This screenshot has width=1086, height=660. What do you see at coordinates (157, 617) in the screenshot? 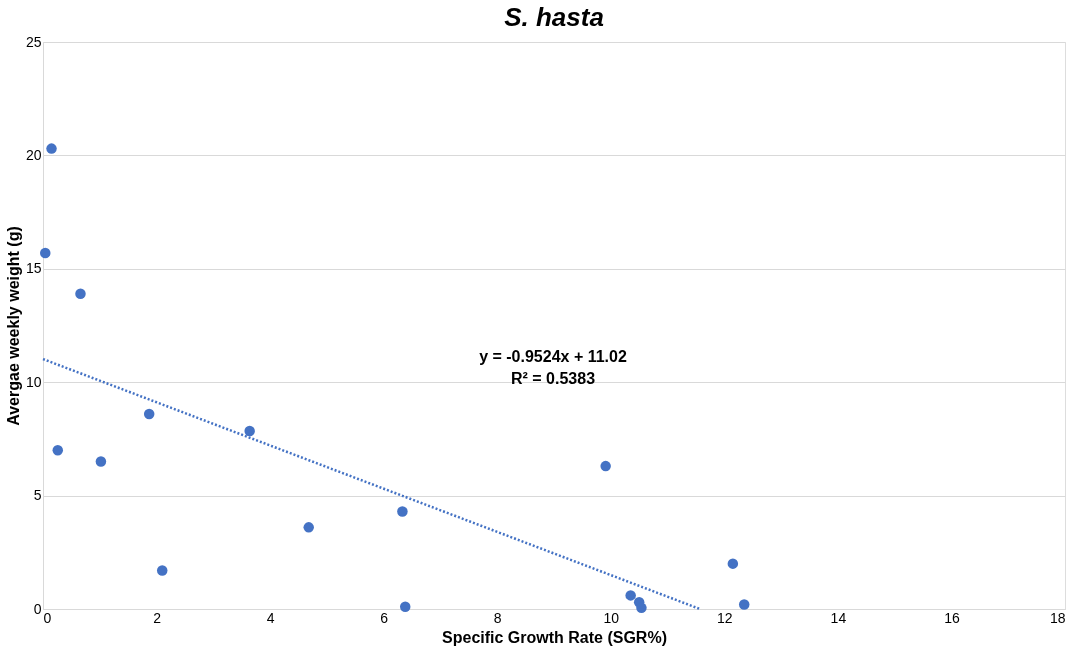
I see `x-tick-label: 2` at bounding box center [157, 617].